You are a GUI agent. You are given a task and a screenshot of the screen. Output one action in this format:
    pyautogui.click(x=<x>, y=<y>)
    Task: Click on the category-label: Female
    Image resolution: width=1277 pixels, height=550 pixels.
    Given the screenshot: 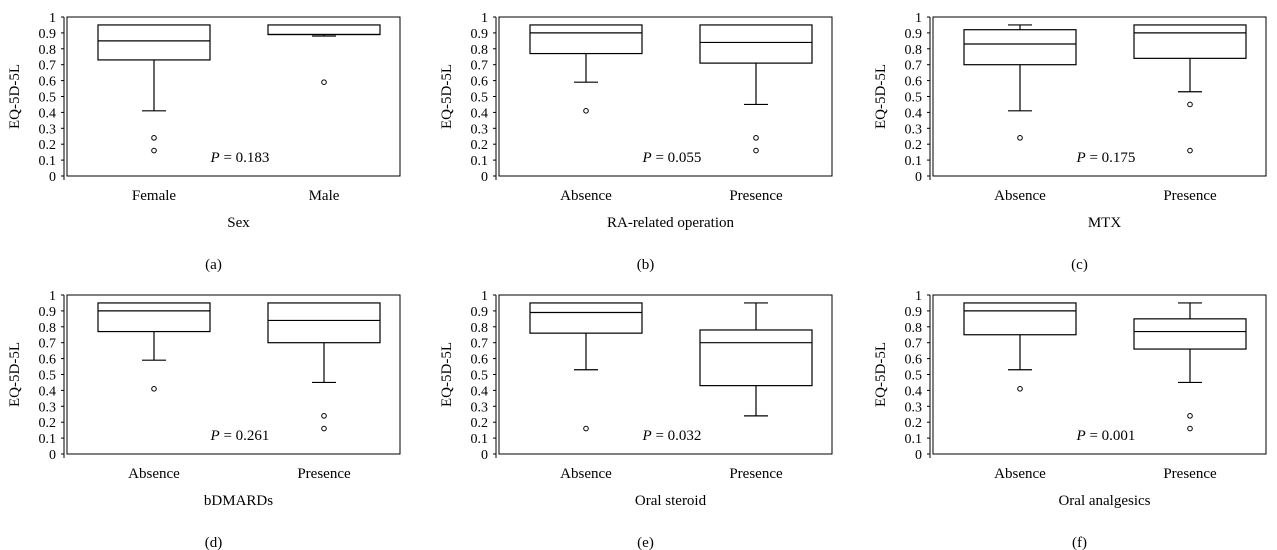 What is the action you would take?
    pyautogui.click(x=154, y=196)
    